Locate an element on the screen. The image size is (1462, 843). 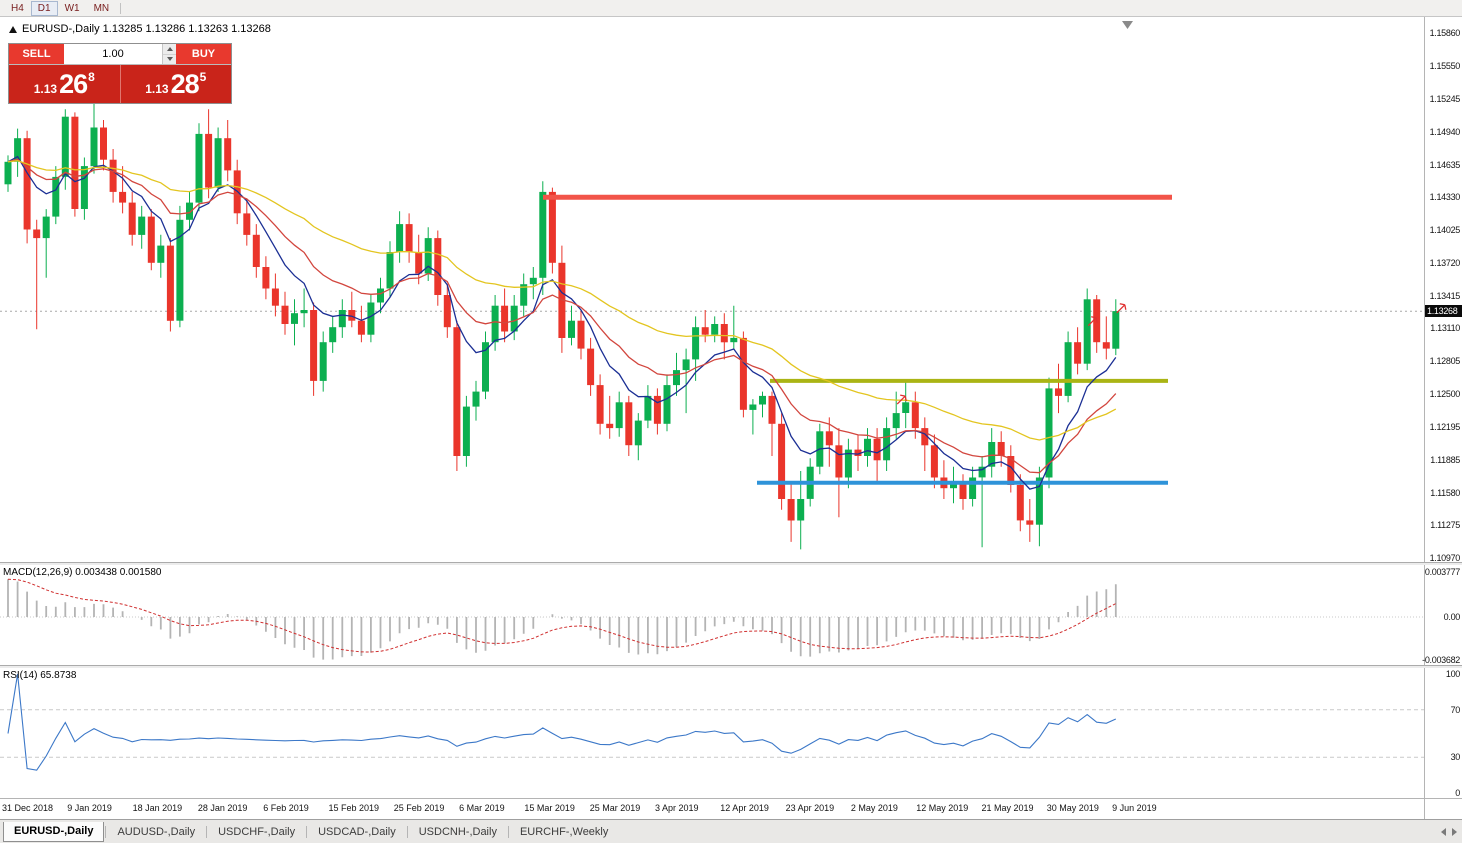
date-axis-label: 15 Mar 2019 is located at coordinates (549, 808).